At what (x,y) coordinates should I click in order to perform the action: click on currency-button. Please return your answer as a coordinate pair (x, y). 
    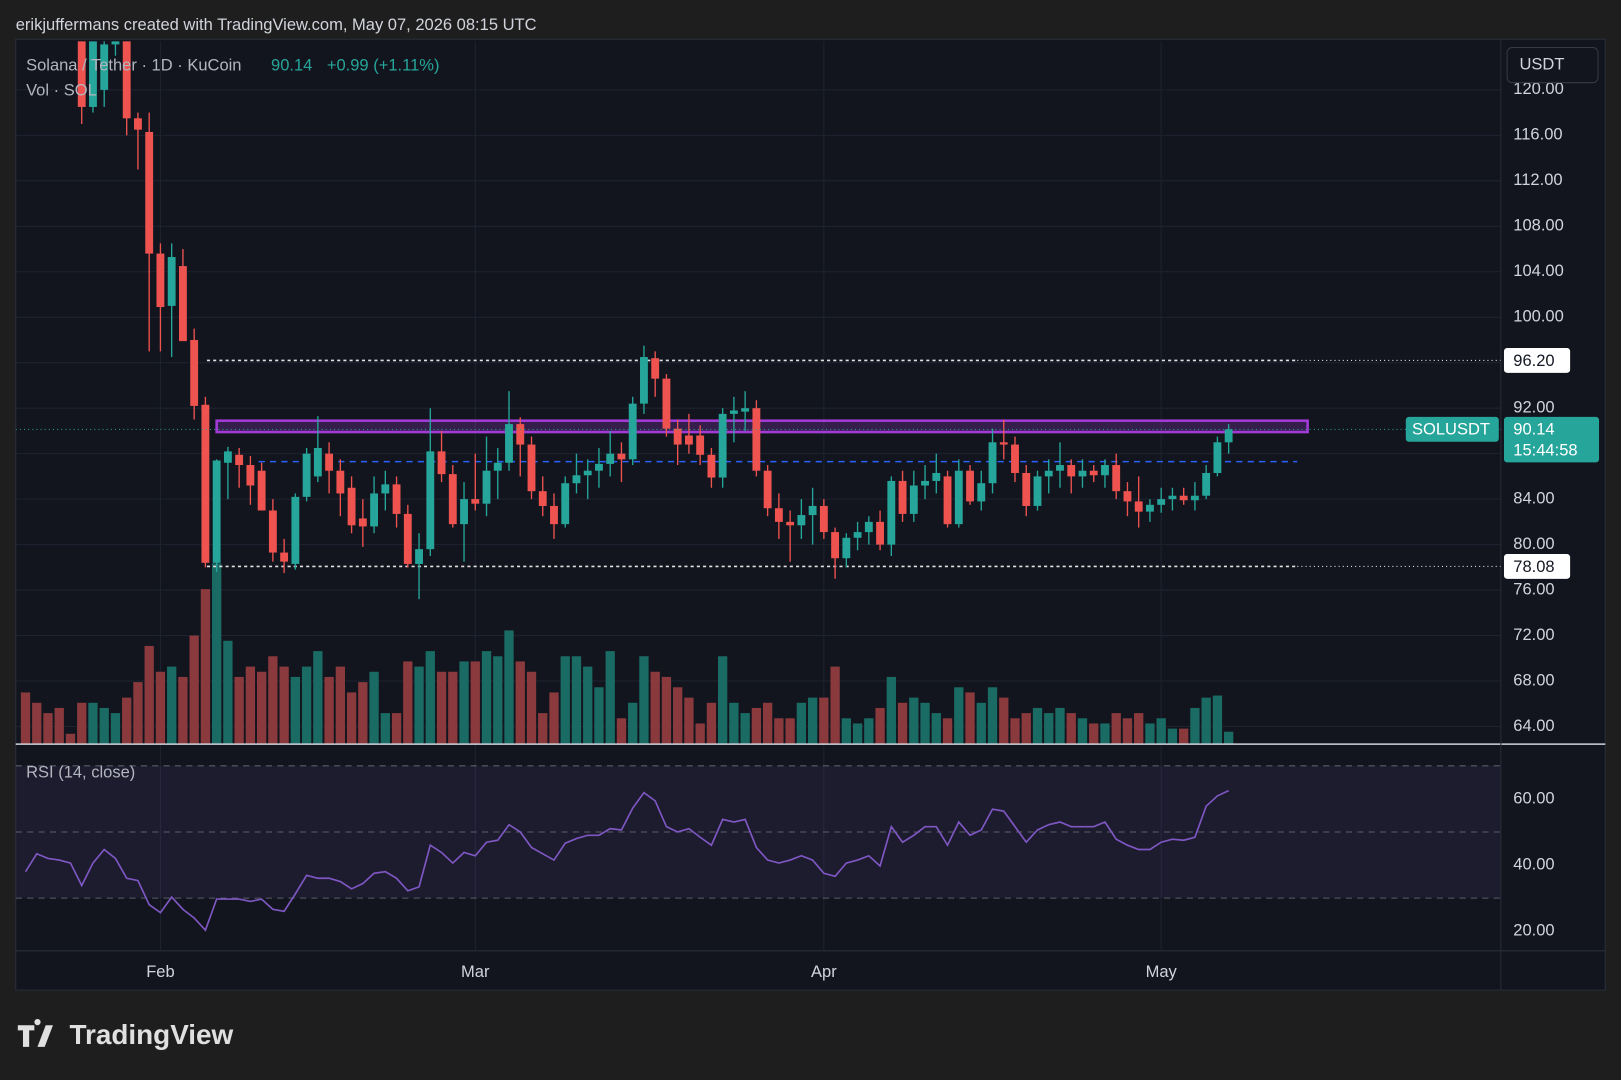
    Looking at the image, I should click on (1552, 65).